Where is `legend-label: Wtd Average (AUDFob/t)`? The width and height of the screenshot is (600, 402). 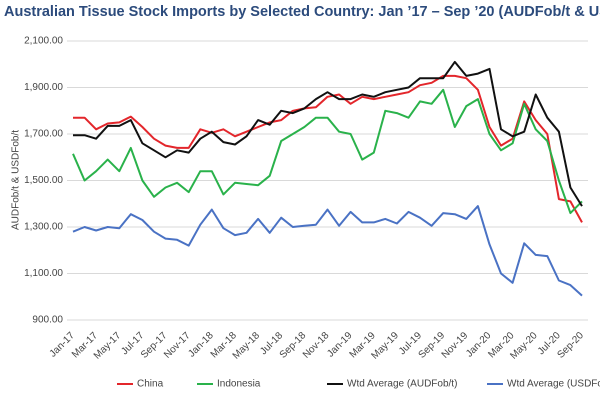
legend-label: Wtd Average (AUDFob/t) is located at coordinates (402, 384).